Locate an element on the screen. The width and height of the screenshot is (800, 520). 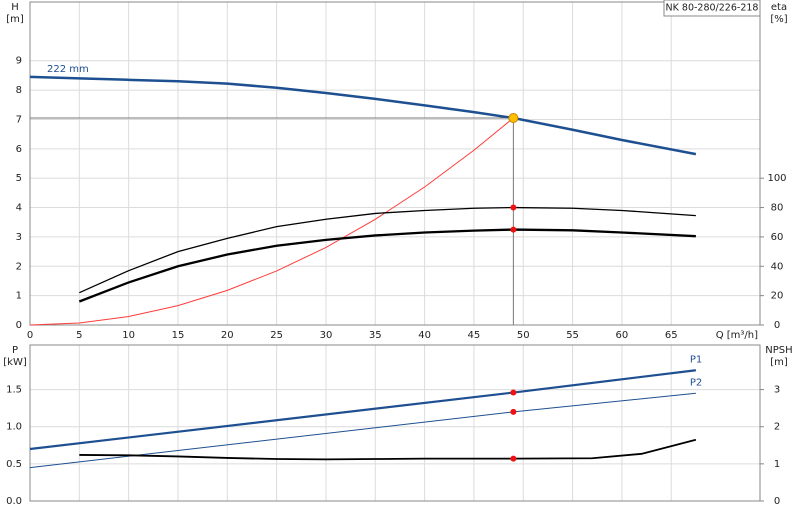
y-tick-label: 1 is located at coordinates (19, 296).